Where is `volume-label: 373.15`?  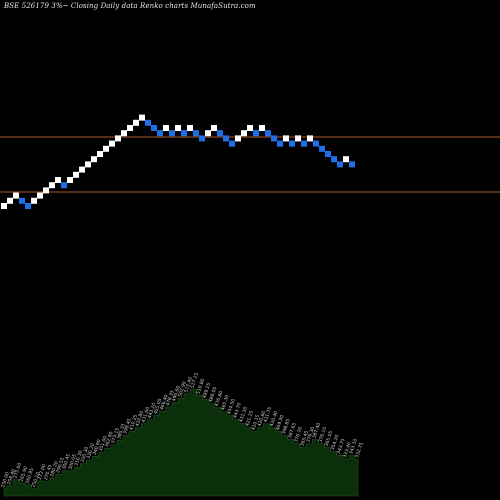
volume-label: 373.15 is located at coordinates (115, 435).